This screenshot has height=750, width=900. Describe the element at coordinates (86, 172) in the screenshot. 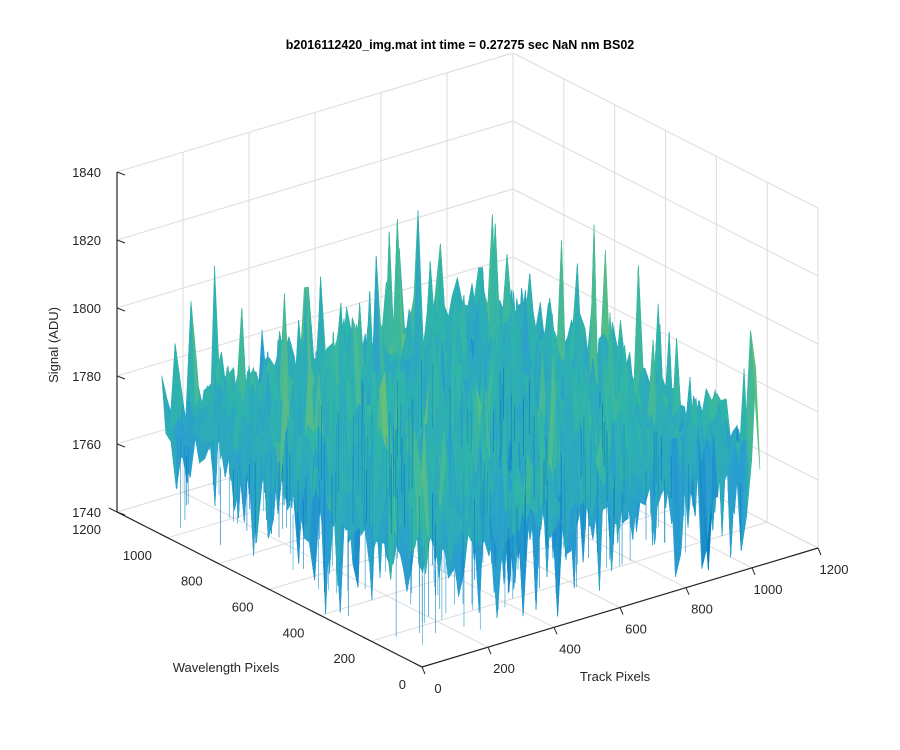

I see `z-tick-label: 1840` at that location.